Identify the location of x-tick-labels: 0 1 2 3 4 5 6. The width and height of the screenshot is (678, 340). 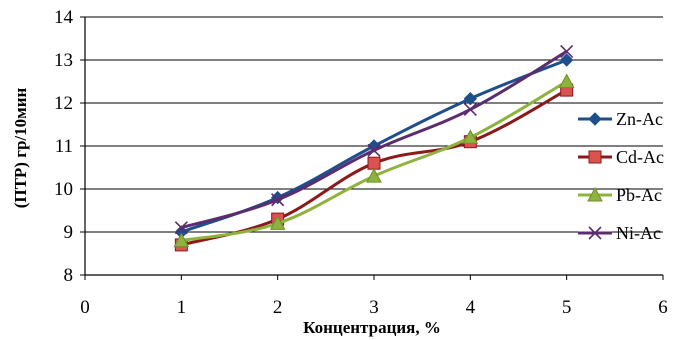
(374, 307).